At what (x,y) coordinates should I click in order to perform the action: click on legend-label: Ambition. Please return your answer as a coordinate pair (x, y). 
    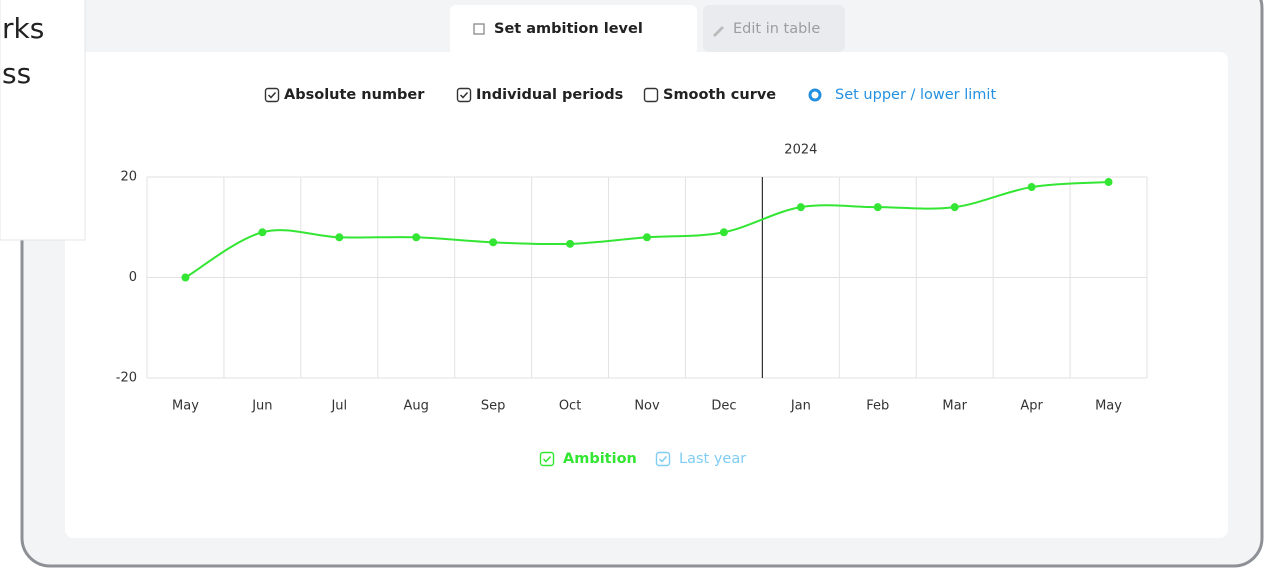
    Looking at the image, I should click on (600, 459).